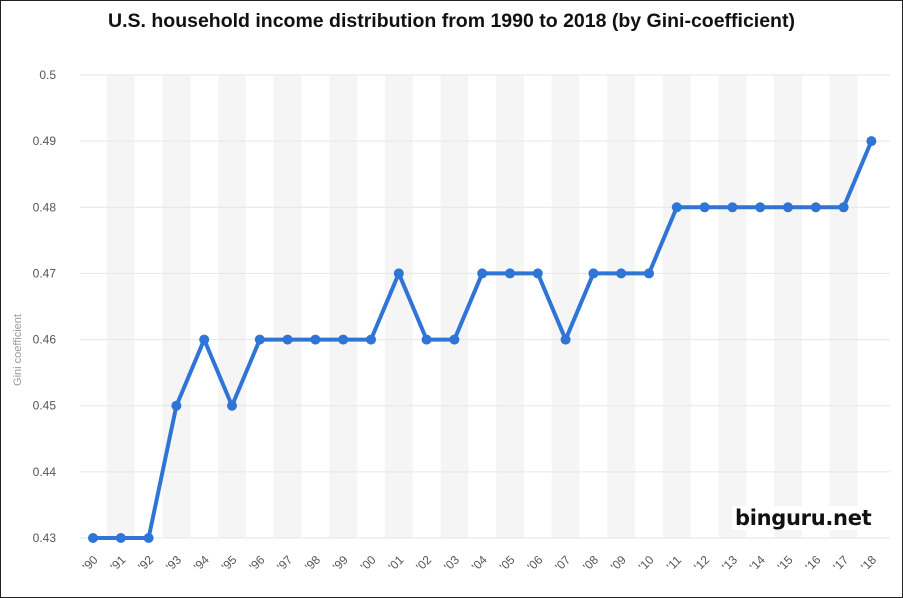 This screenshot has width=903, height=598. I want to click on x-tick-label: '91, so click(117, 562).